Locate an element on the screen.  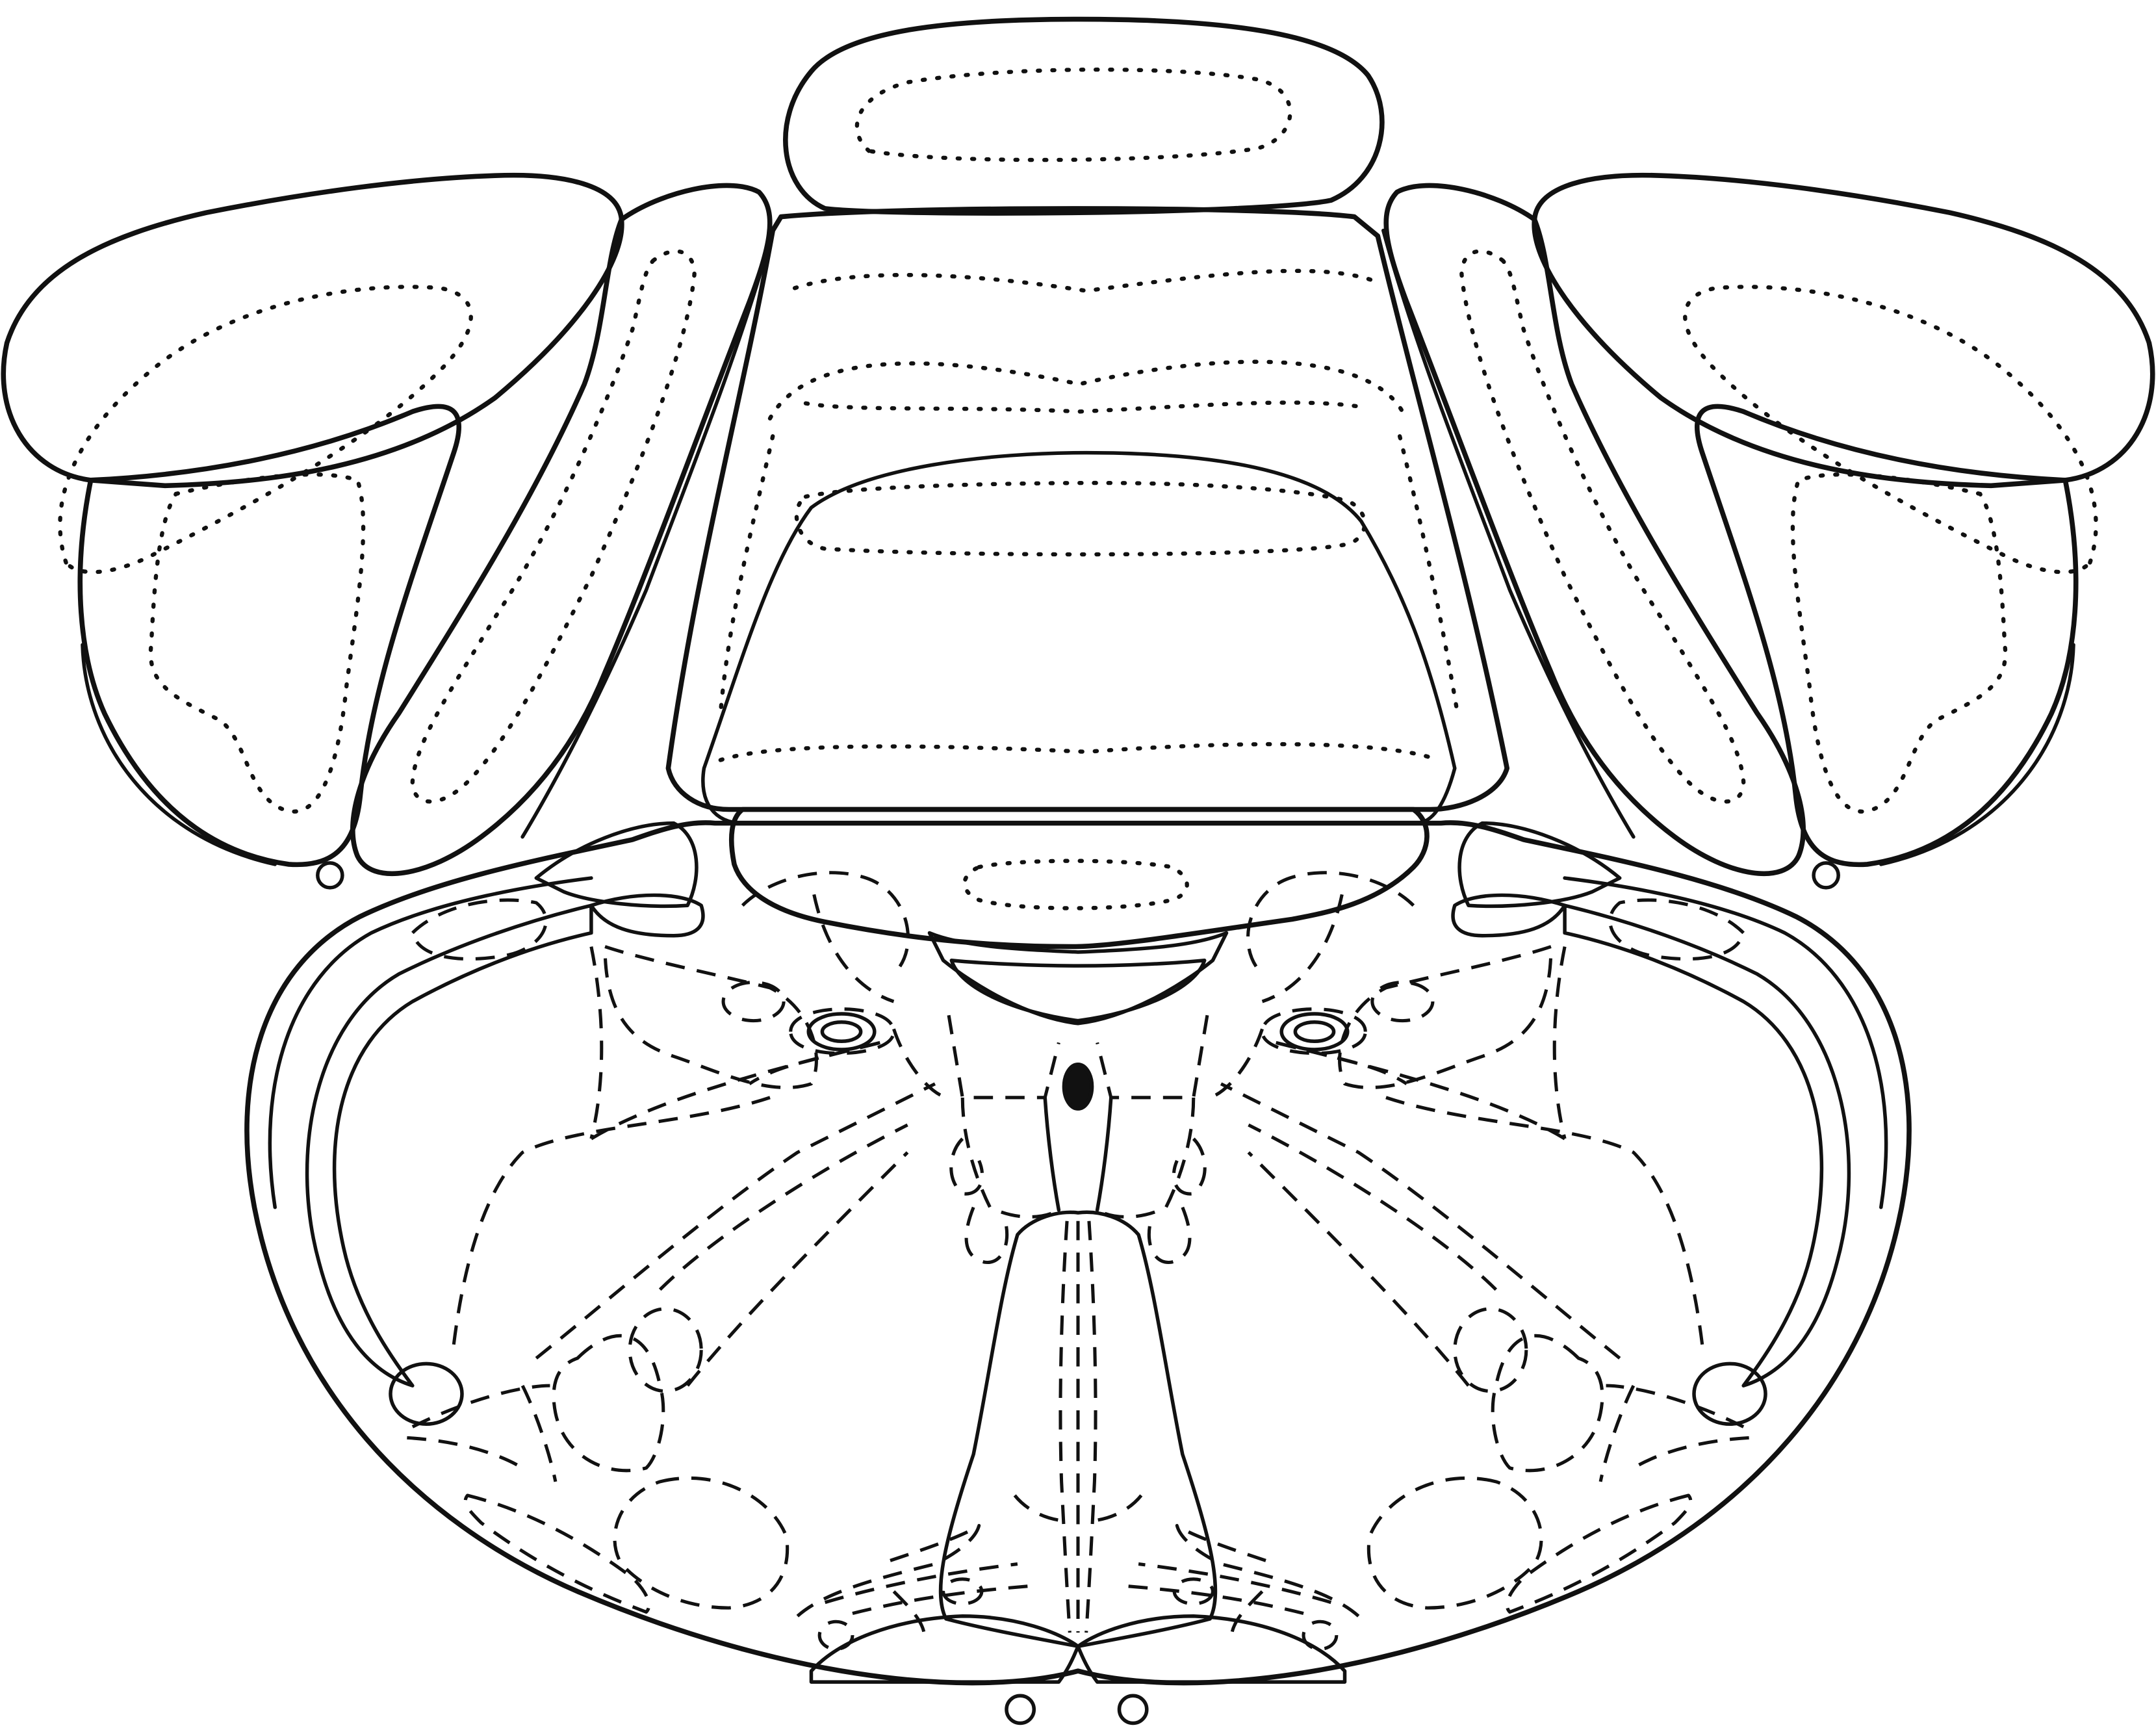
pyramid-right-lower-detail is located at coordinates (1119, 1507).